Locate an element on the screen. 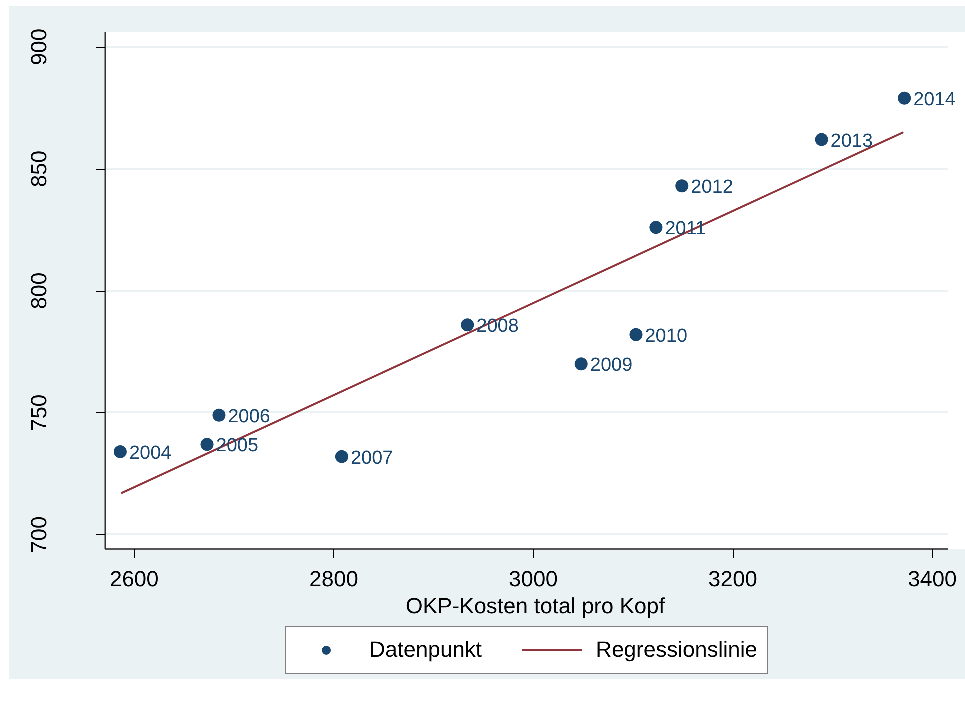 Image resolution: width=965 pixels, height=702 pixels. x-tick-label: 3200 is located at coordinates (733, 579).